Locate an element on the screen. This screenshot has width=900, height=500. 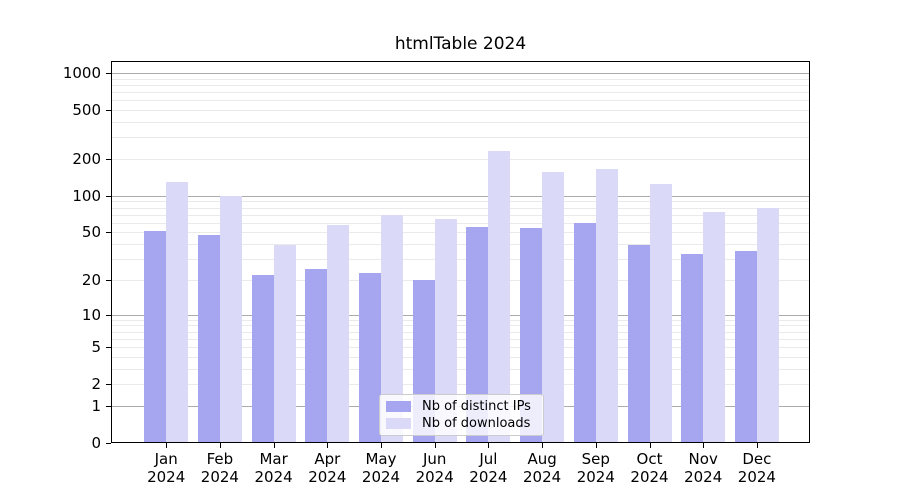
axis-spine-bottom is located at coordinates (460, 442).